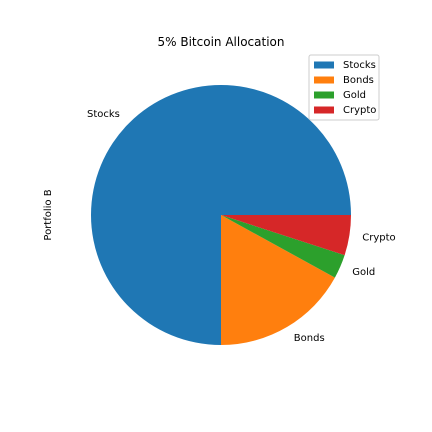  Describe the element at coordinates (48, 214) in the screenshot. I see `y-axis-label: Portfolio B` at that location.